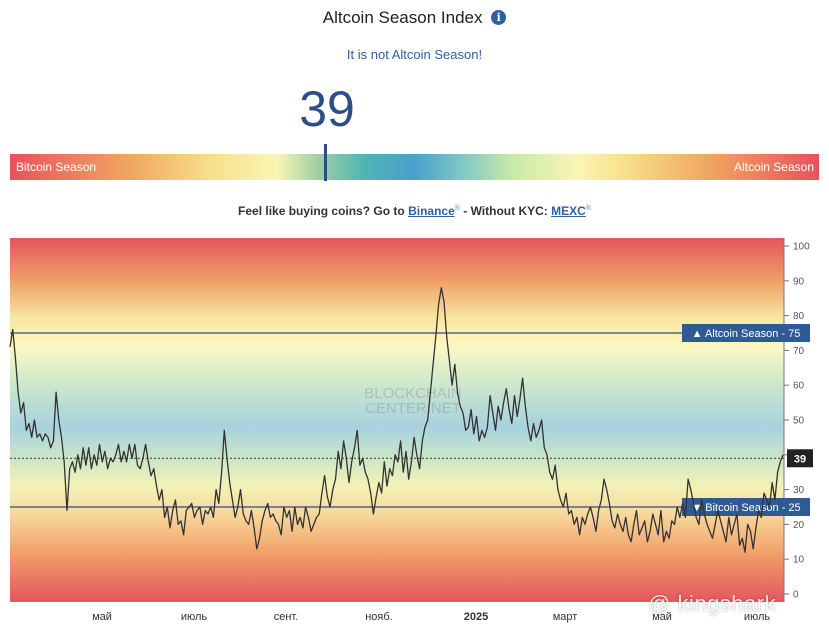  What do you see at coordinates (327, 109) in the screenshot?
I see `index-value: 39` at bounding box center [327, 109].